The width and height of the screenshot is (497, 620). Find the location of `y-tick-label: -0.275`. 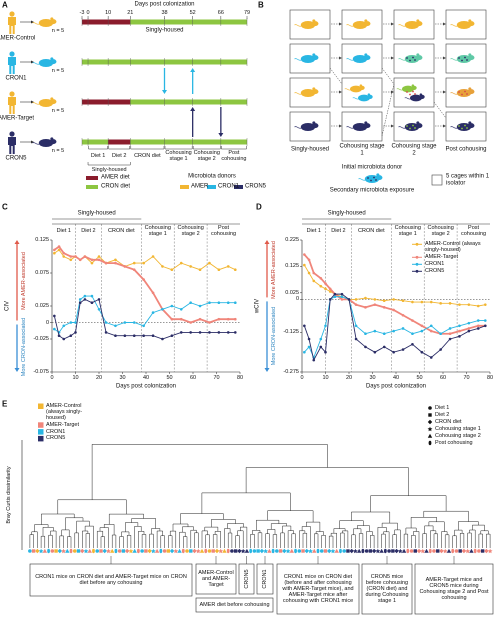

y-tick-label: -0.275 is located at coordinates (291, 371).